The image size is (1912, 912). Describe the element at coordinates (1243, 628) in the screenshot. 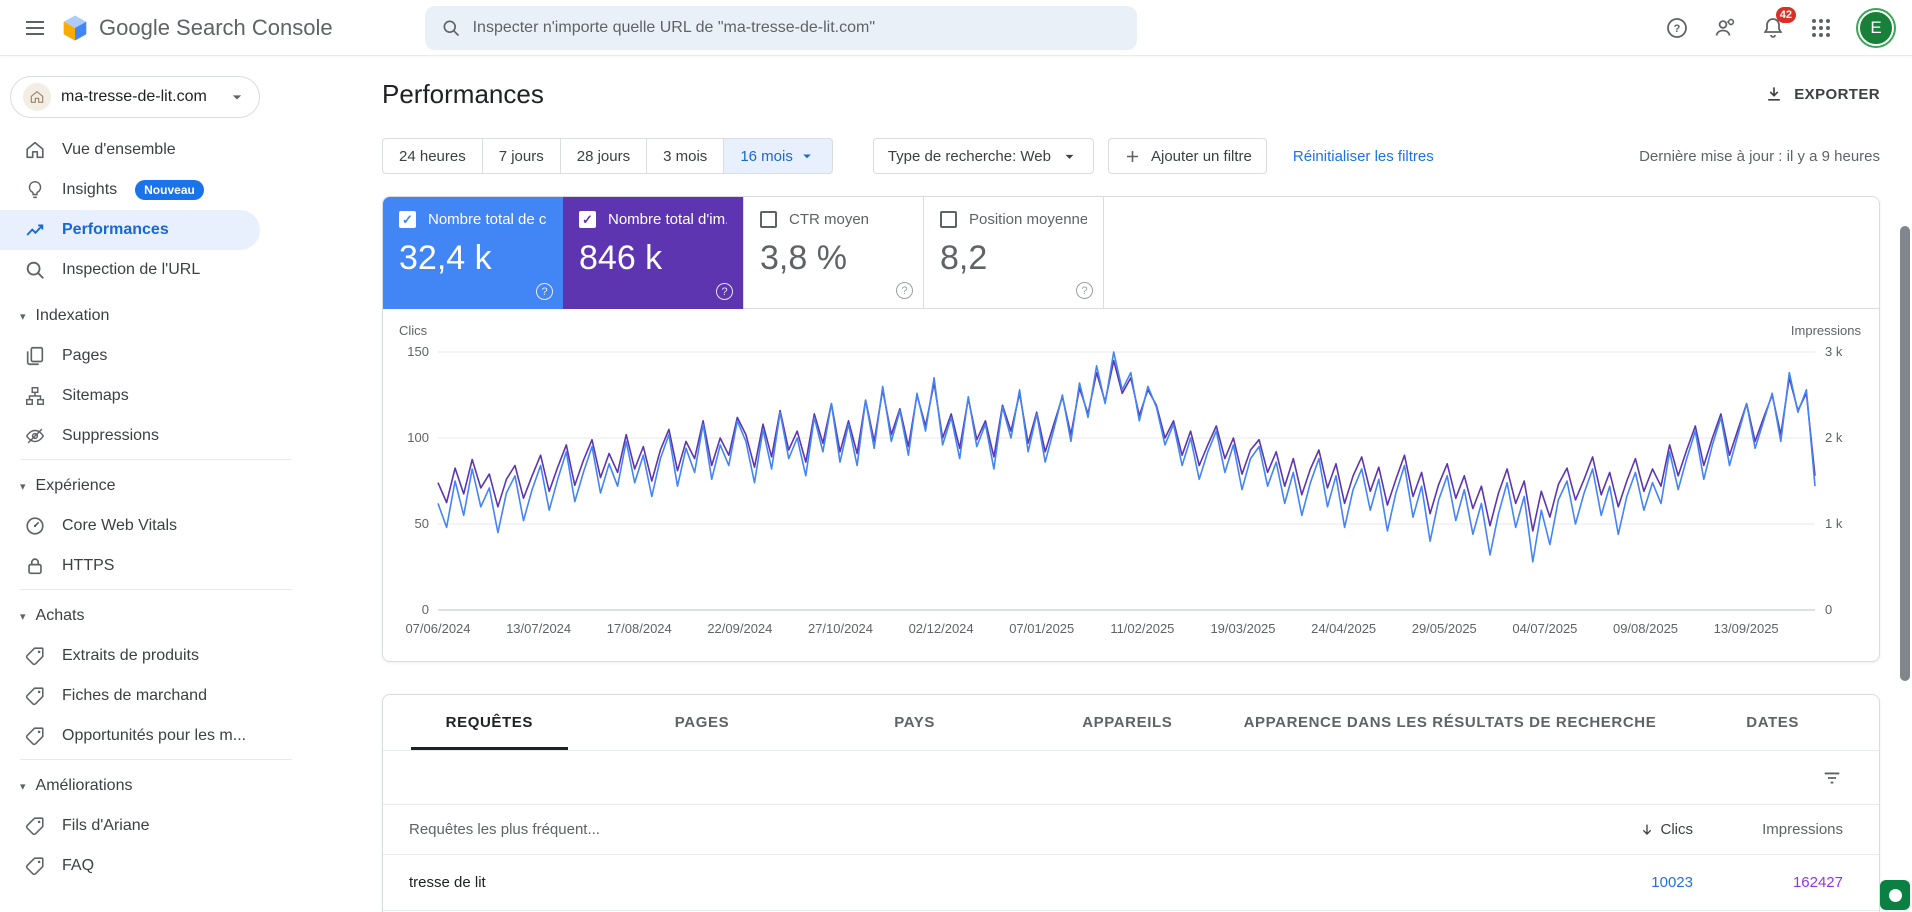

I see `x-axis-label: 19/03/2025` at that location.